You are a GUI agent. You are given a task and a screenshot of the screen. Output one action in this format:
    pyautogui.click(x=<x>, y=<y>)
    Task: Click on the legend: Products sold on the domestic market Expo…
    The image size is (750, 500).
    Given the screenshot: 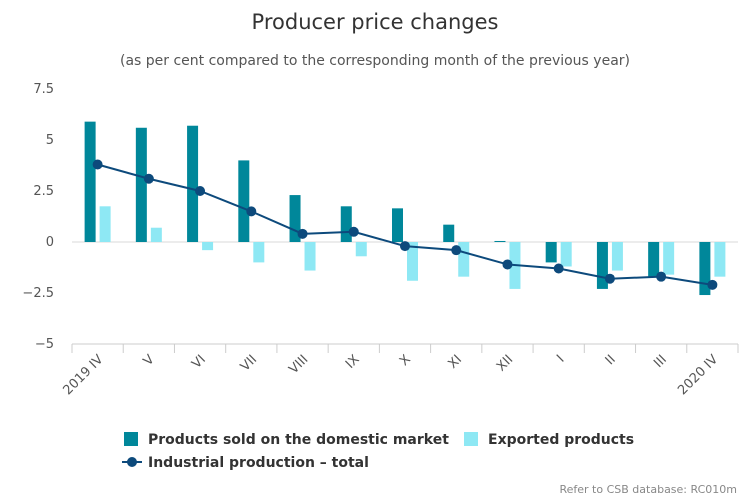 What is the action you would take?
    pyautogui.click(x=378, y=451)
    